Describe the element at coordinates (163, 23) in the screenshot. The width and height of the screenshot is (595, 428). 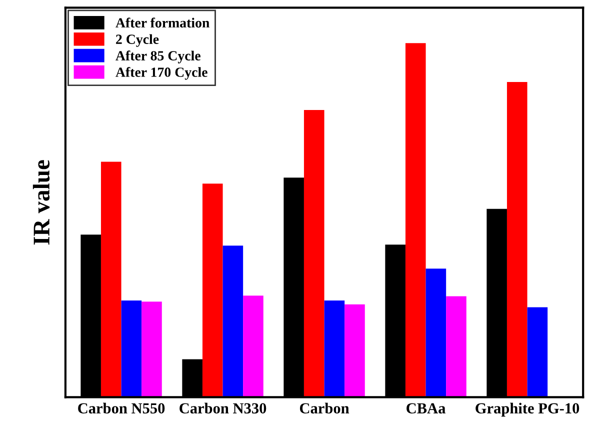
I see `legend-label: After formation` at that location.